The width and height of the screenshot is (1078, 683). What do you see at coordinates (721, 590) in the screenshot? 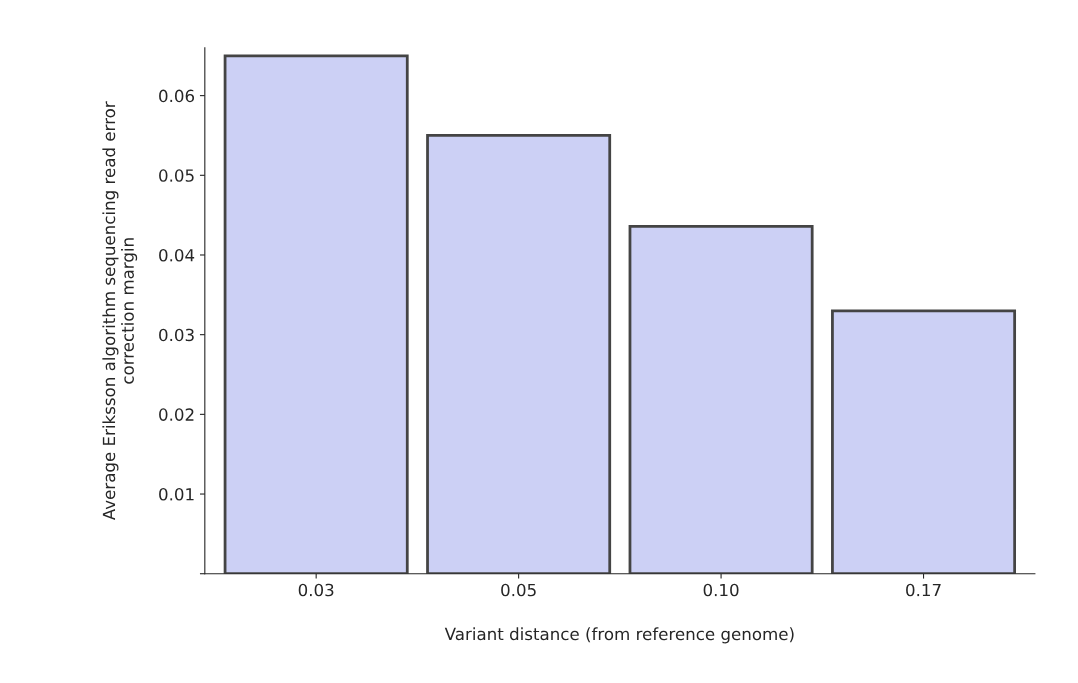
I see `x-tick-label: 0.10` at bounding box center [721, 590].